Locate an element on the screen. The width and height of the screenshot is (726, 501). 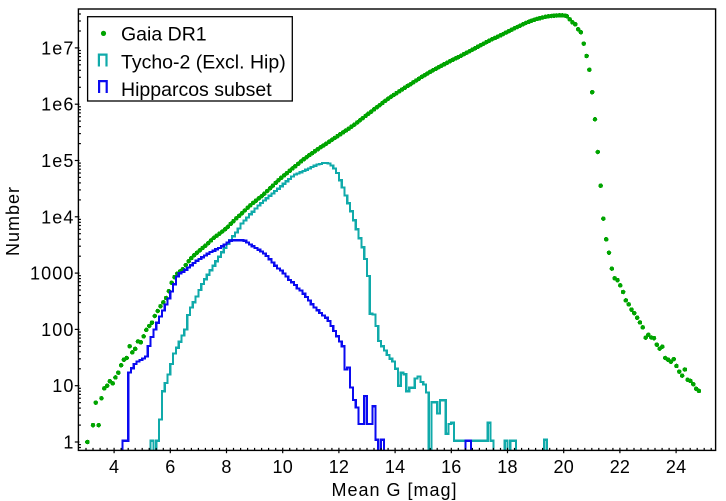
svg-text: 1 is located at coordinates (68, 443).